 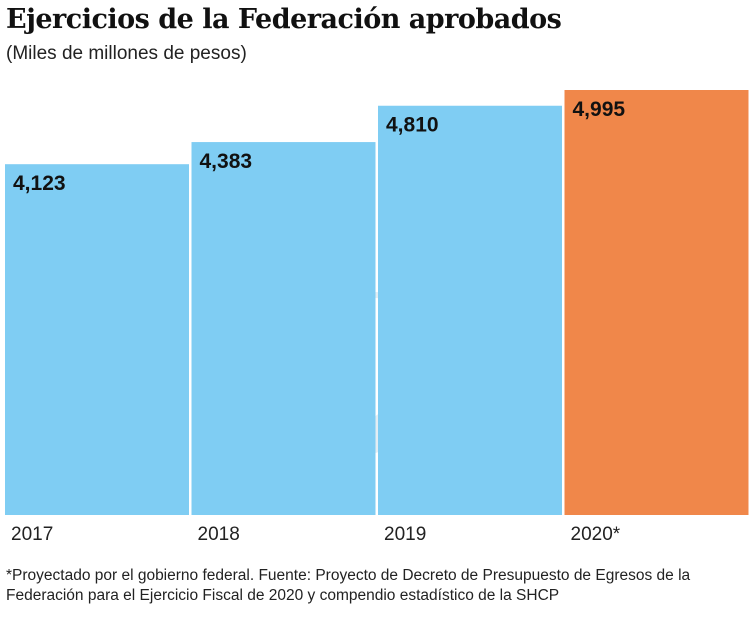 What do you see at coordinates (284, 19) in the screenshot?
I see `chart-title: Ejercicios de la Federación aprobados` at bounding box center [284, 19].